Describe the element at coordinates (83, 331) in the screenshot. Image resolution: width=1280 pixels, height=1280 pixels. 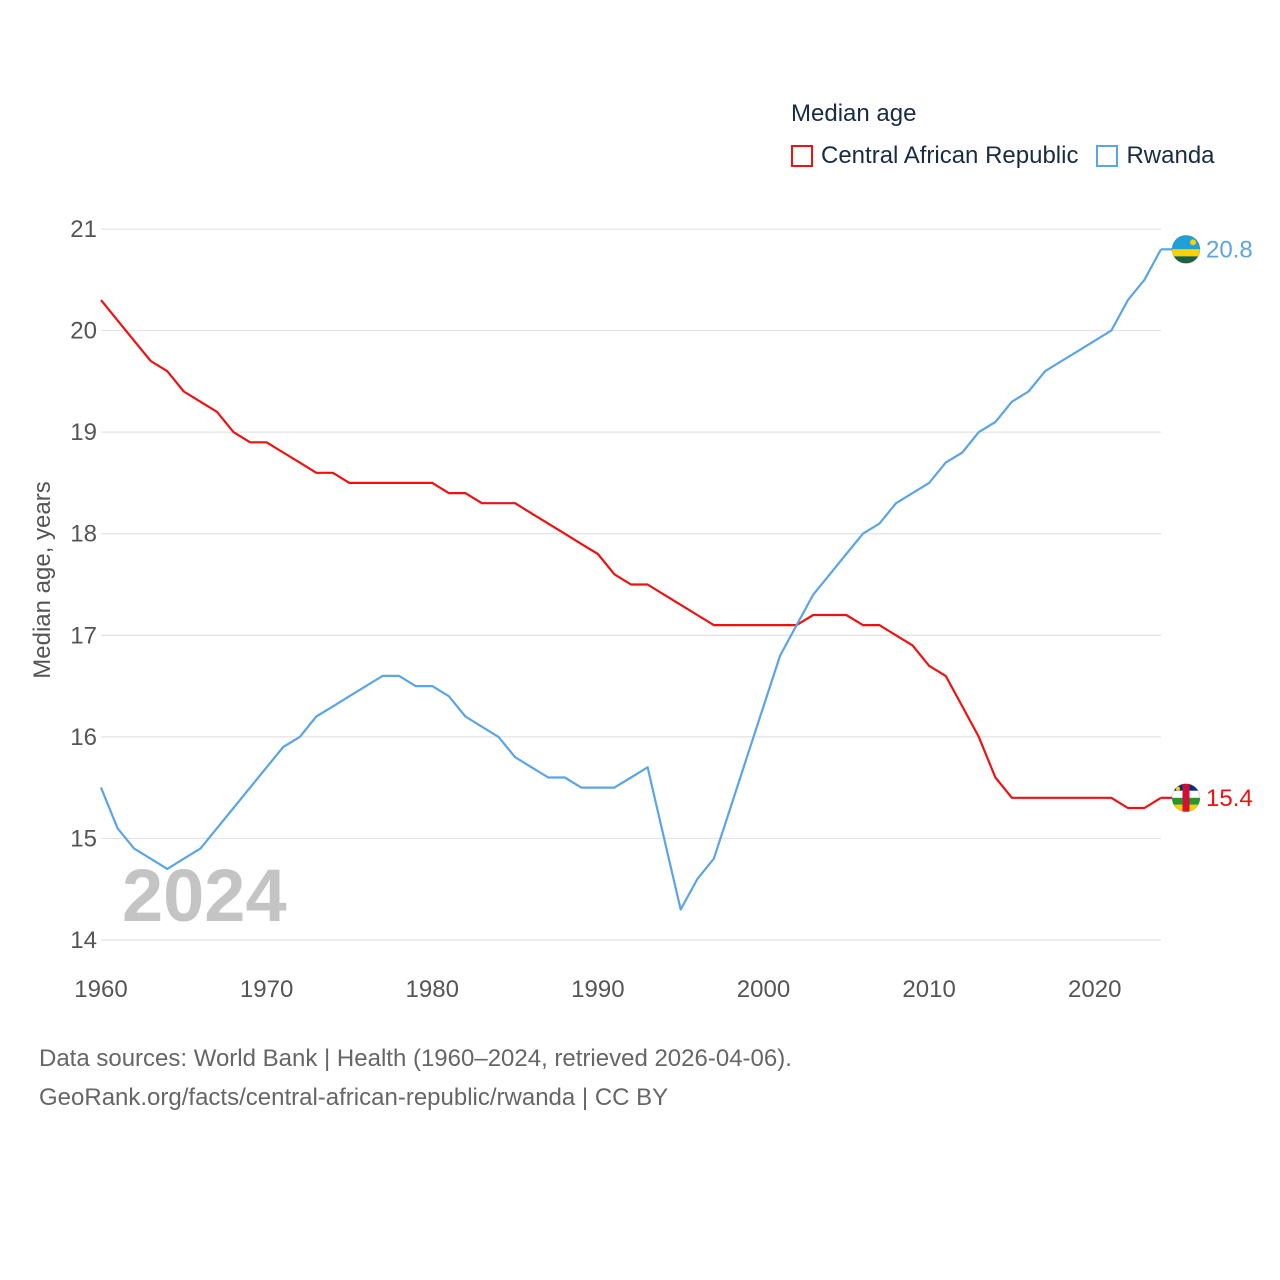
I see `y-tick-label: 20` at that location.